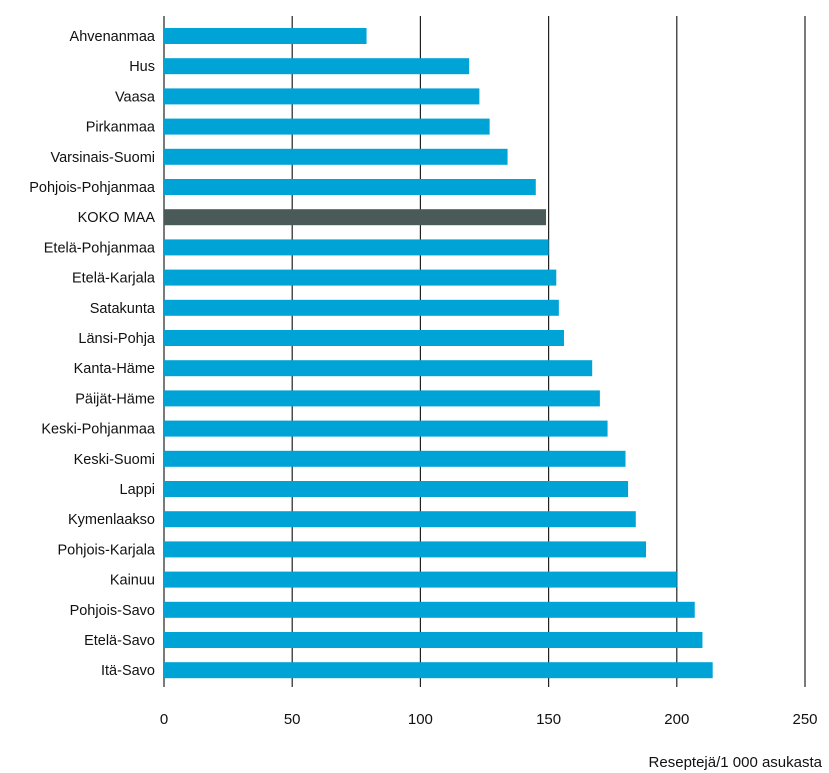 The image size is (829, 773). What do you see at coordinates (132, 581) in the screenshot?
I see `category-label: Kainuu` at bounding box center [132, 581].